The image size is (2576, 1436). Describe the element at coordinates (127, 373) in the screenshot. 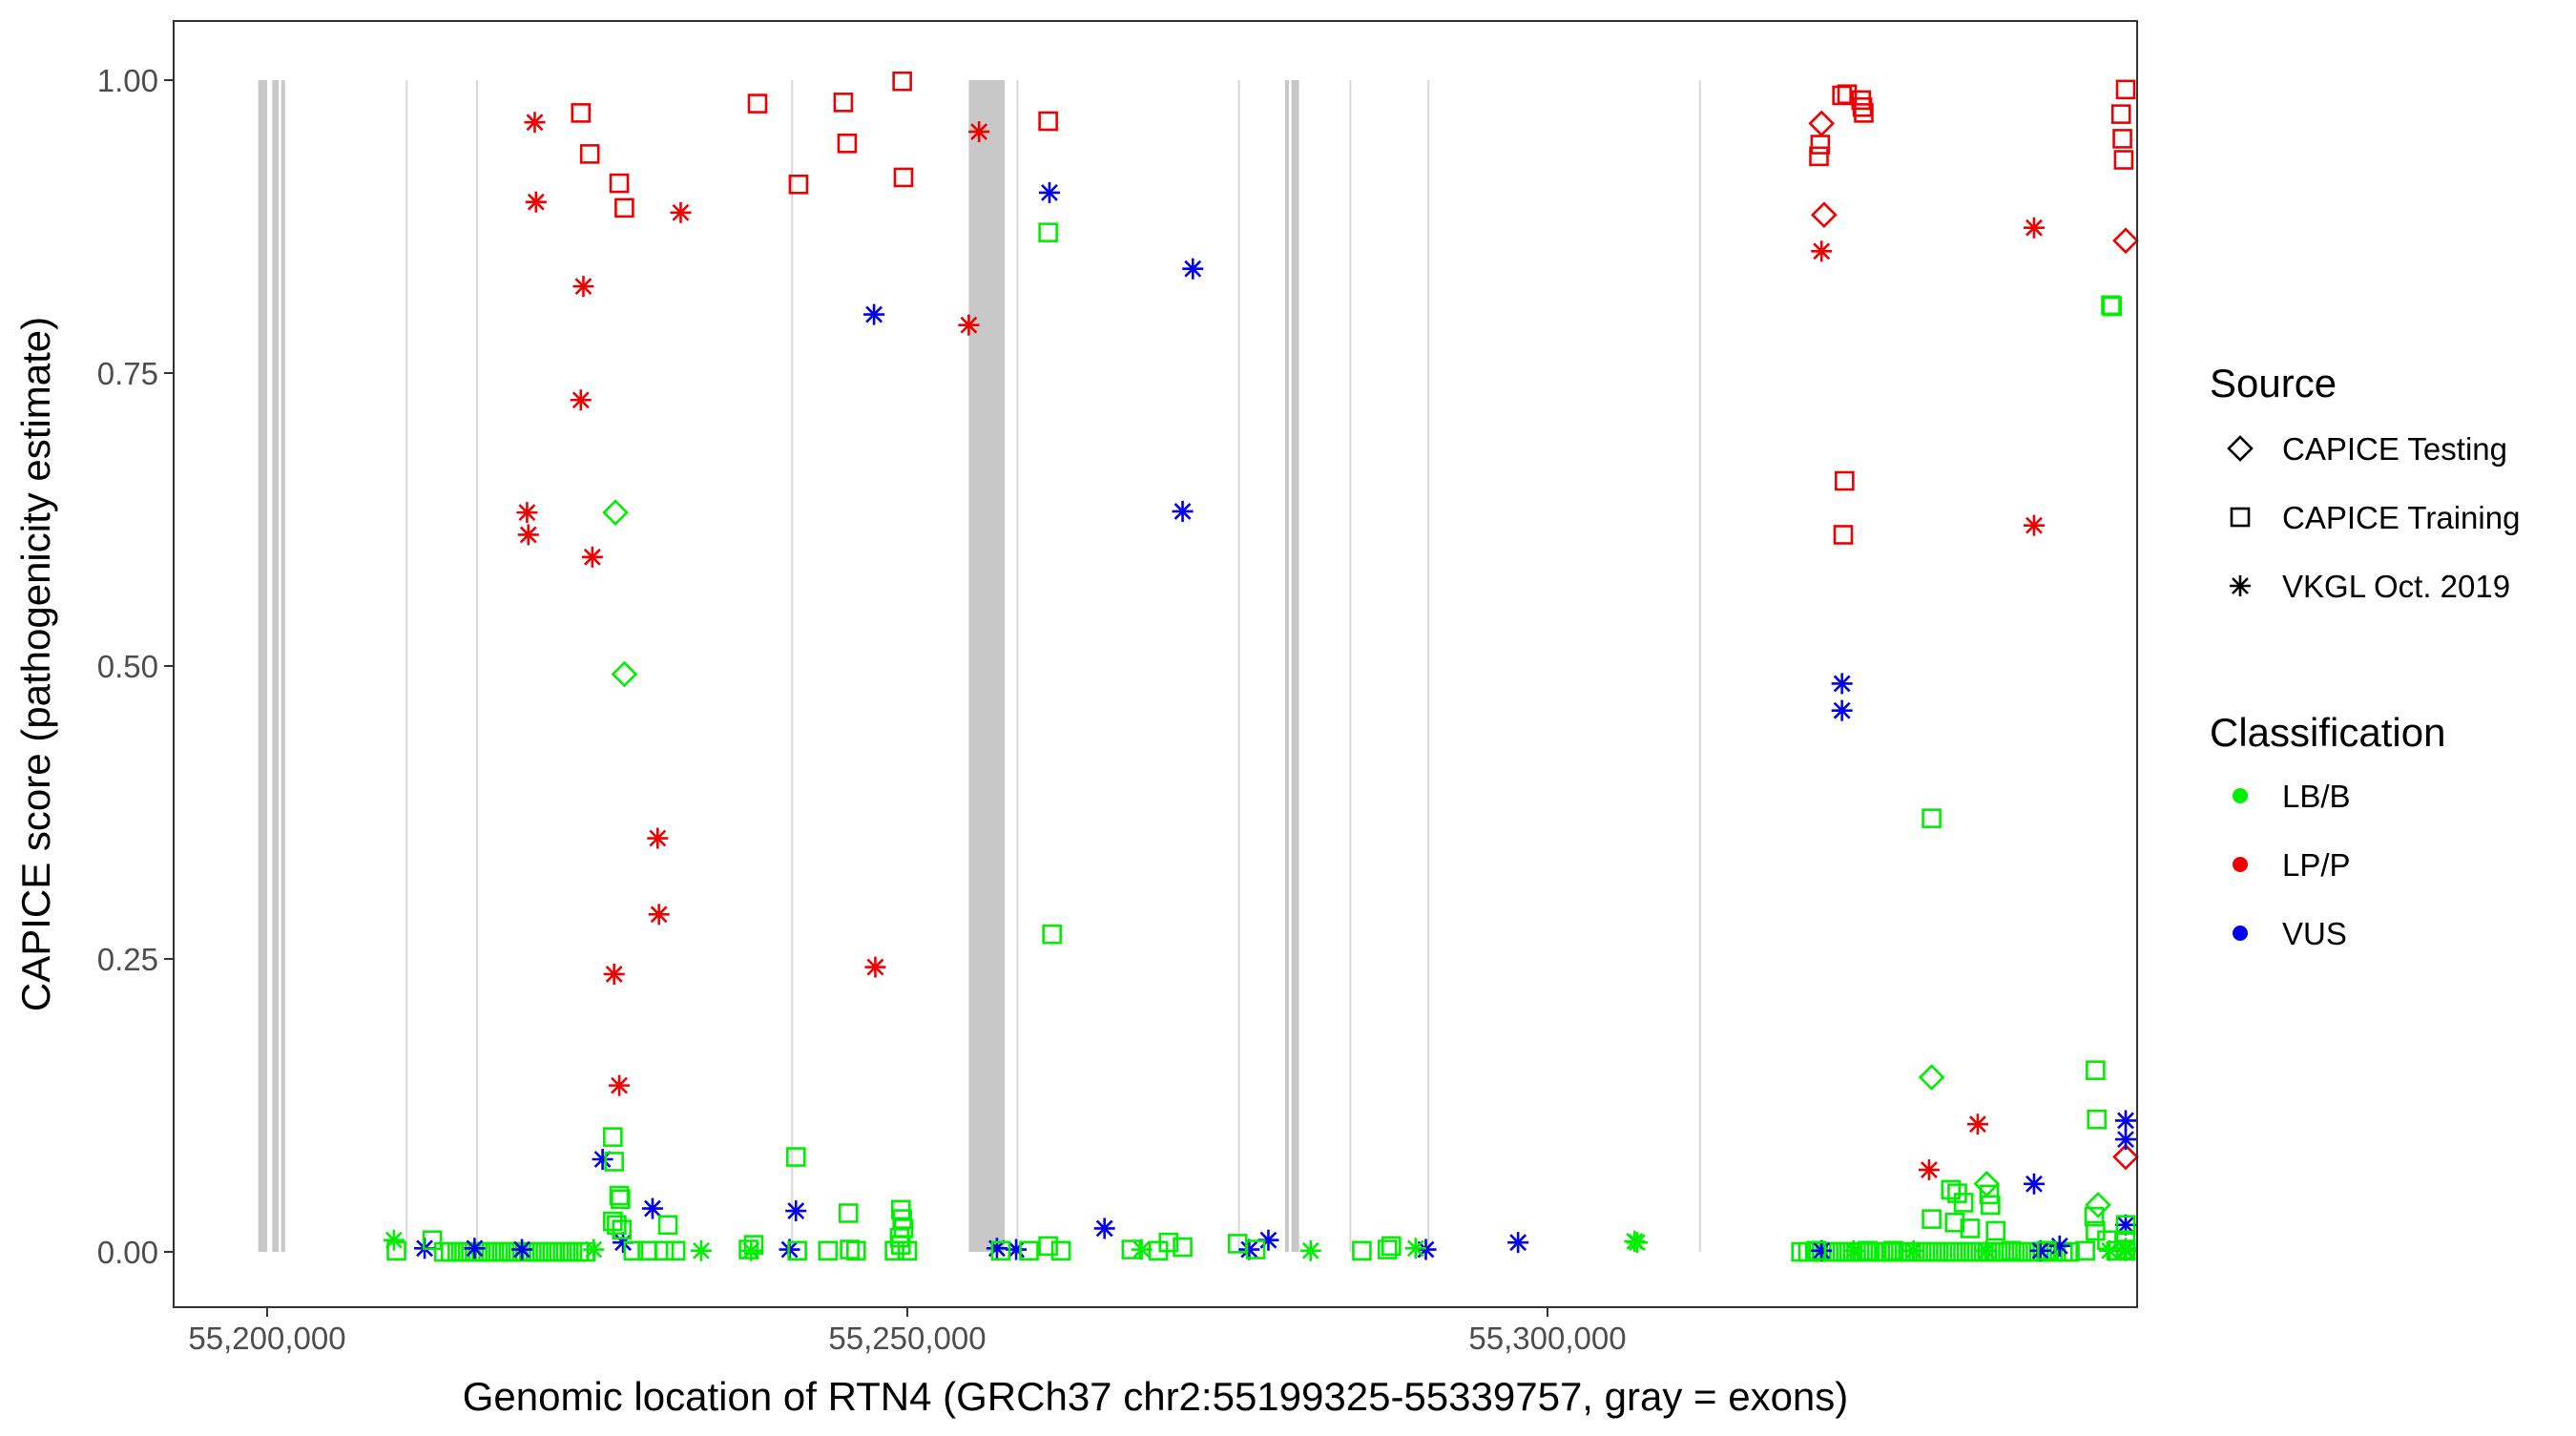

I see `y-tick-label: 0.75` at that location.